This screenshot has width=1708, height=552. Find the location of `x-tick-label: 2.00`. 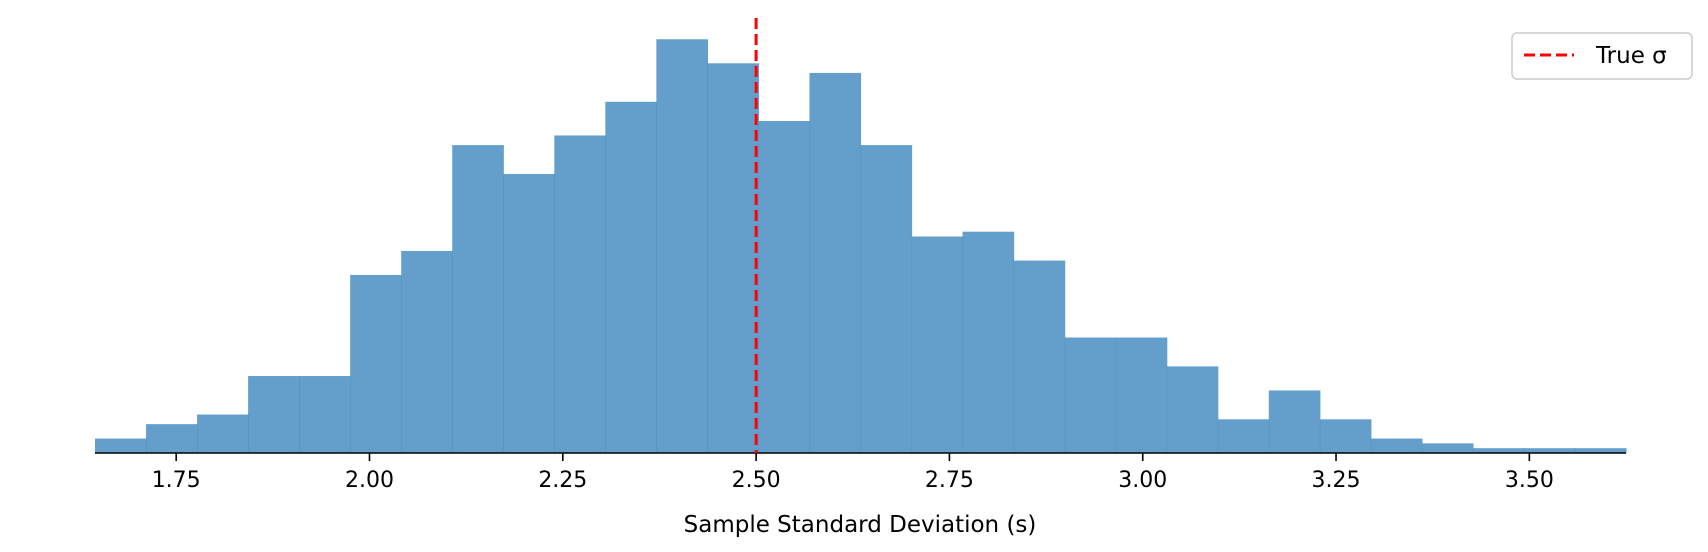

x-tick-label: 2.00 is located at coordinates (369, 480).